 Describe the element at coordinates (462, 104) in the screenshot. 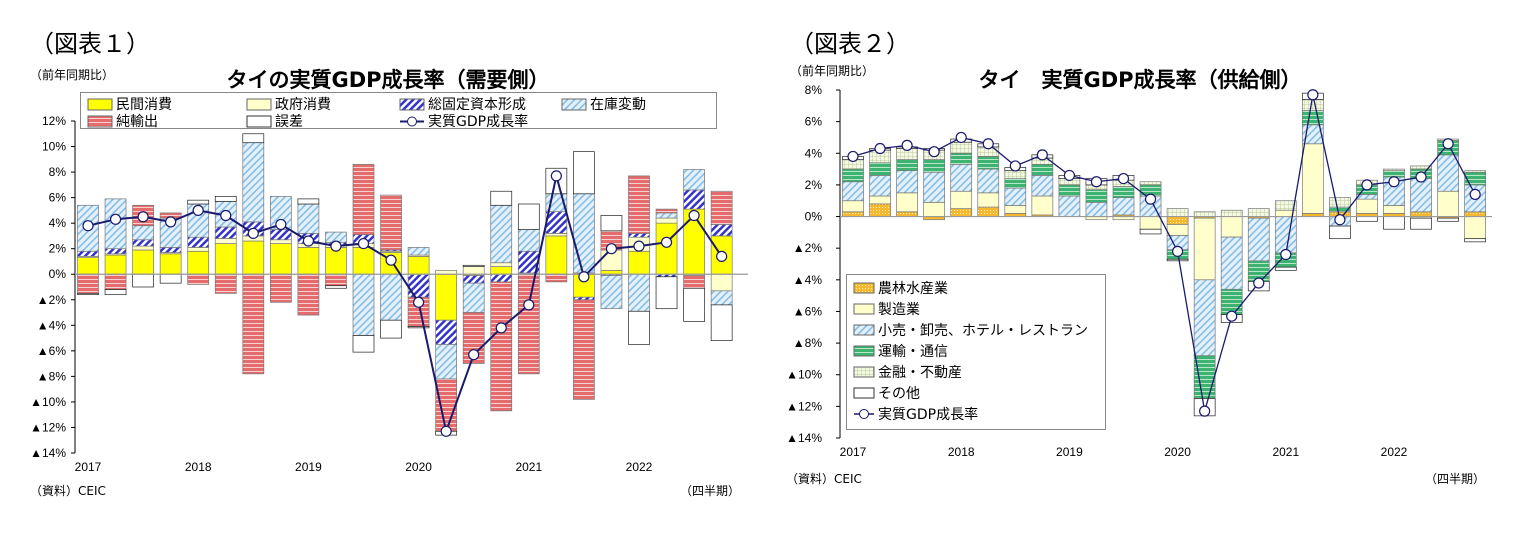

I see `legend-item: 総固定資本形成` at that location.